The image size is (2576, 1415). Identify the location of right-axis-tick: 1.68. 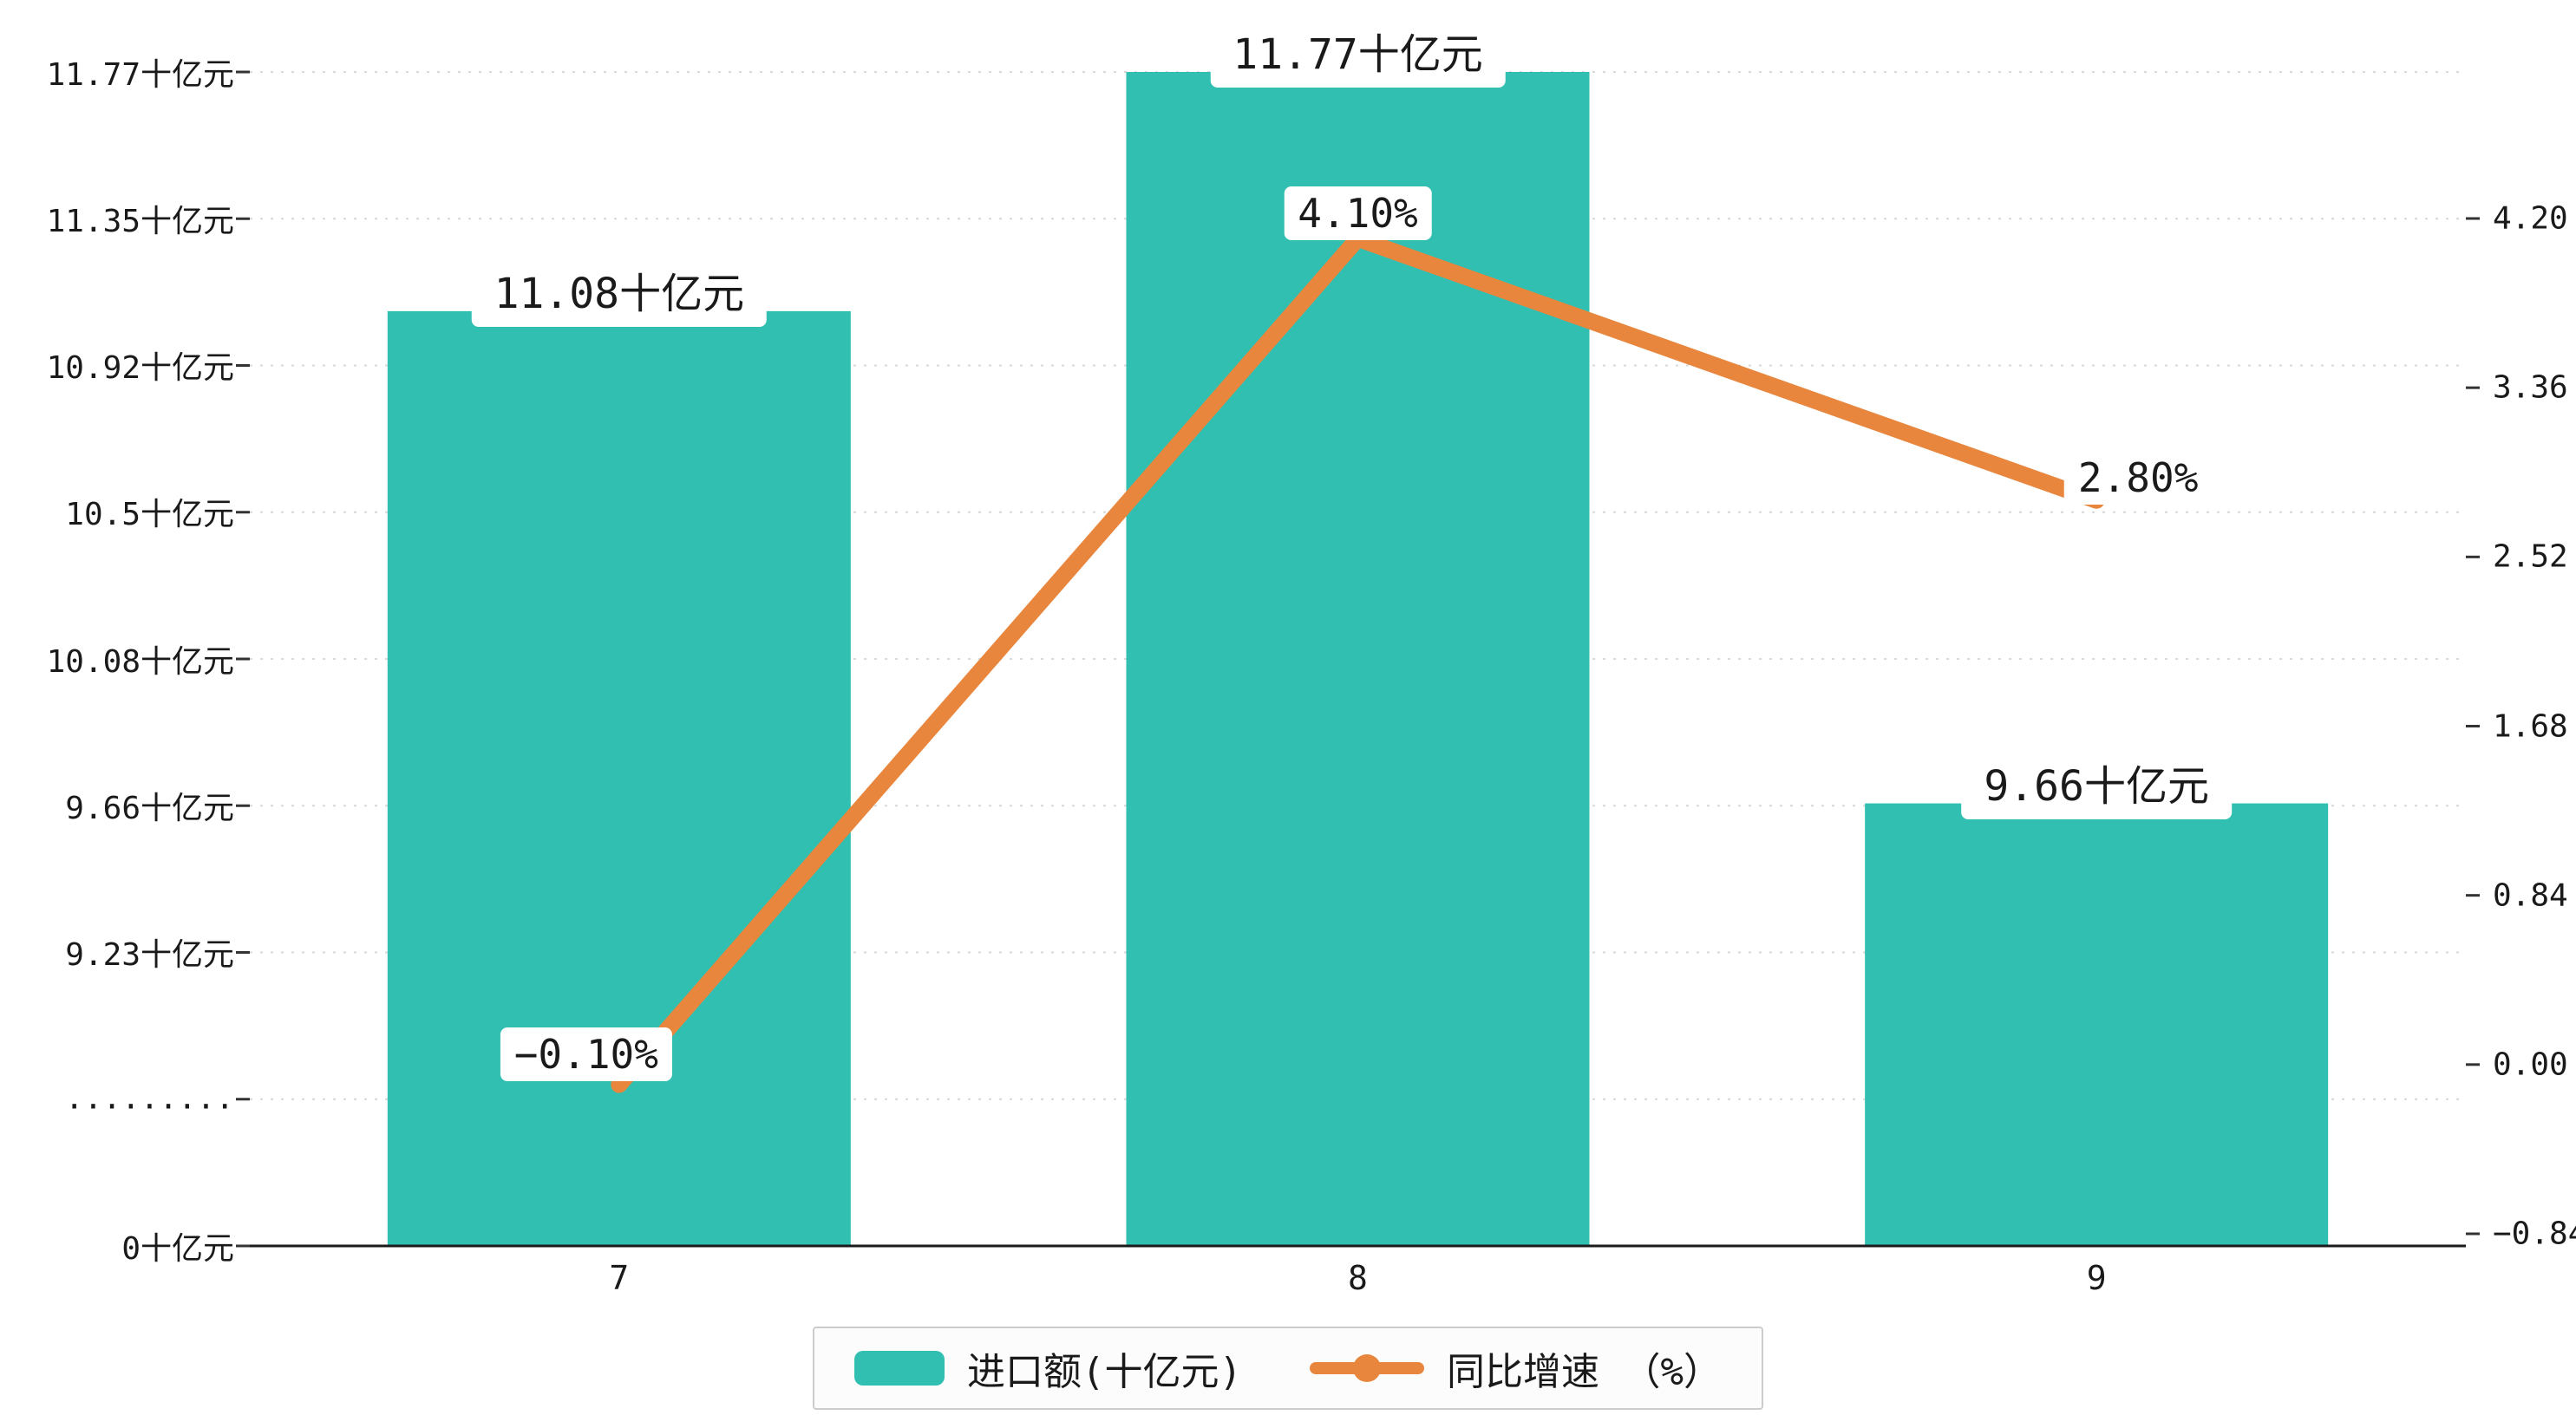
(2530, 726).